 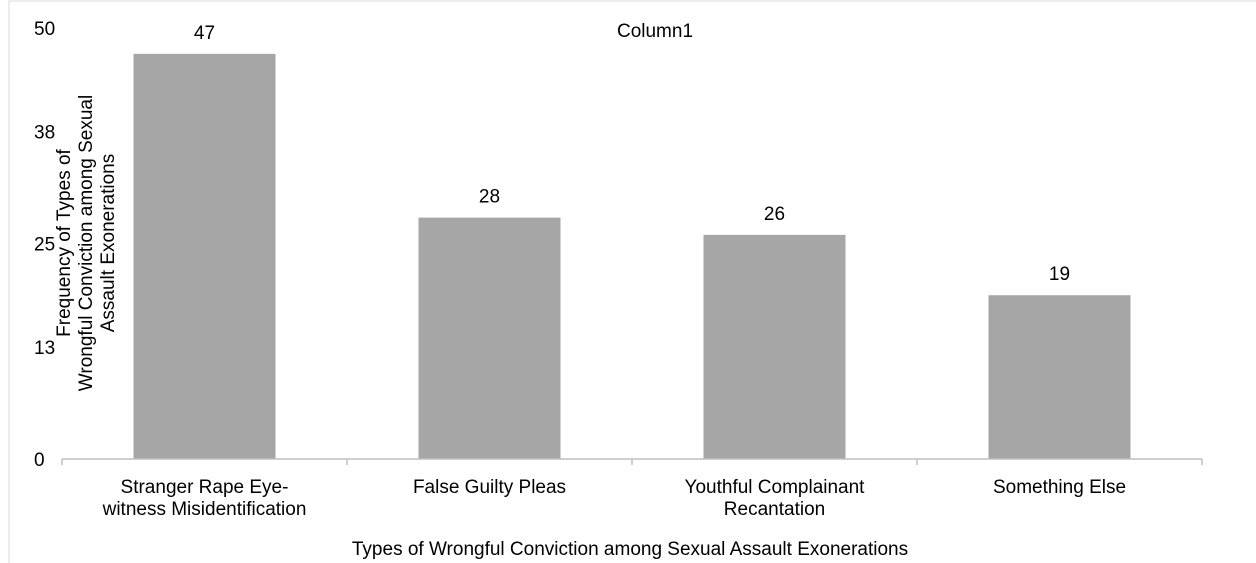 I want to click on y-tick-label: 13, so click(x=44, y=348).